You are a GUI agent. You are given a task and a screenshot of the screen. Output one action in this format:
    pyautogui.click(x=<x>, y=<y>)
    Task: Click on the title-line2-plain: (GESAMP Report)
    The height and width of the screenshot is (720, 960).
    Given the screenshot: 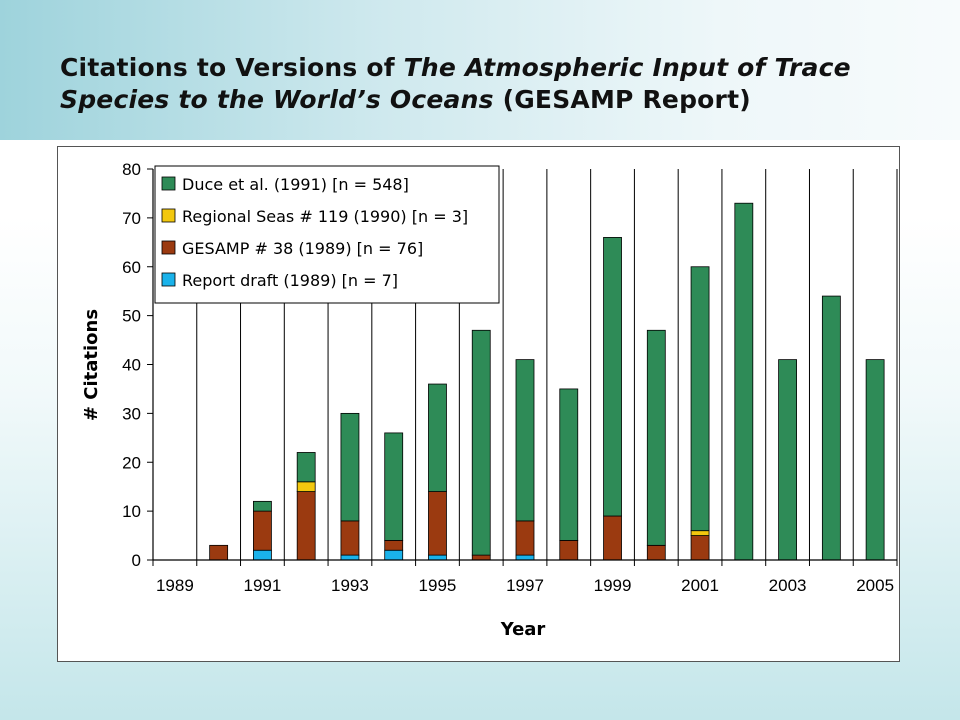 What is the action you would take?
    pyautogui.click(x=622, y=99)
    